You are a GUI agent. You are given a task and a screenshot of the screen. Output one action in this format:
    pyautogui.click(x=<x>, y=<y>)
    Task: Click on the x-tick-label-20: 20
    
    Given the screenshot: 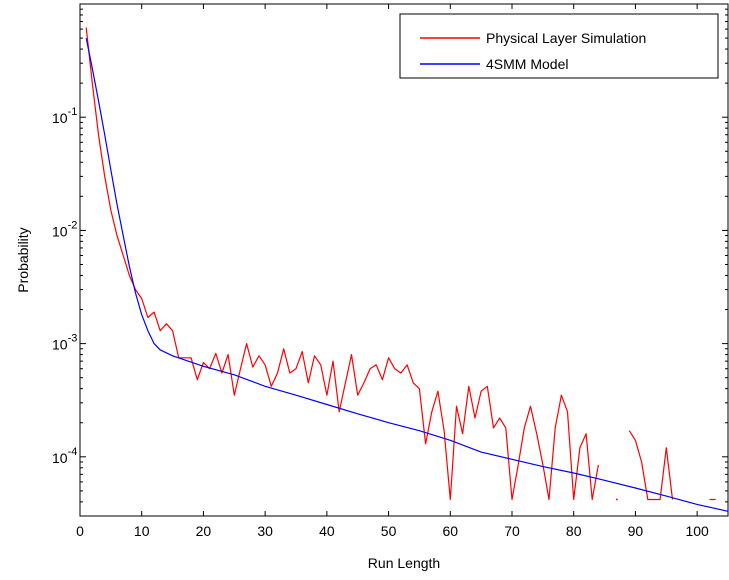 What is the action you would take?
    pyautogui.click(x=204, y=531)
    